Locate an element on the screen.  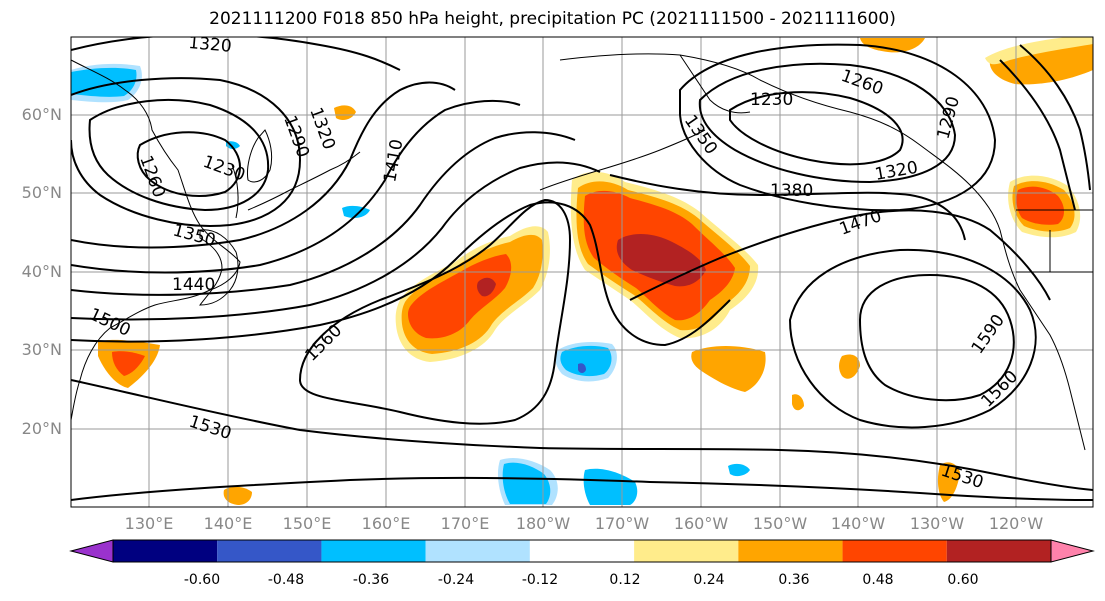
colorbar-extend-high is located at coordinates (1072, 551).